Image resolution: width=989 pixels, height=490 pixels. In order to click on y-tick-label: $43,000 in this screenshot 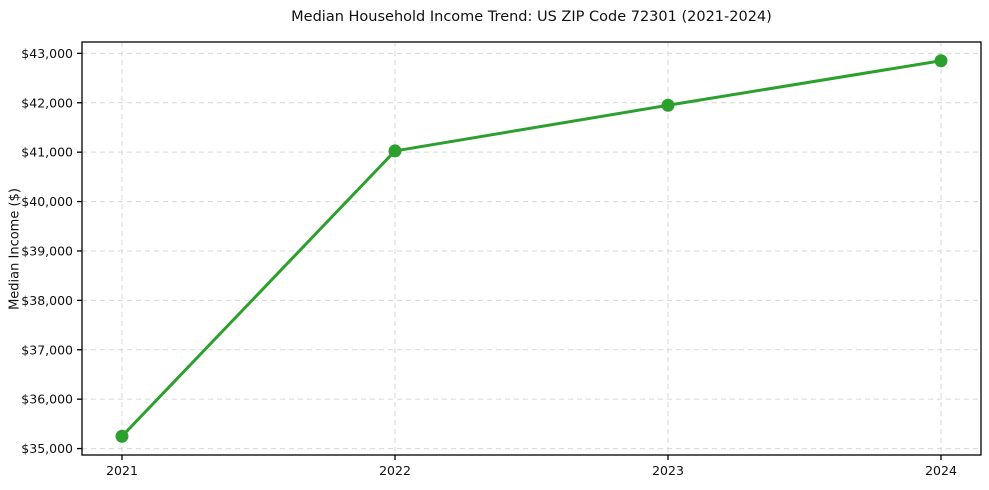, I will do `click(47, 53)`.